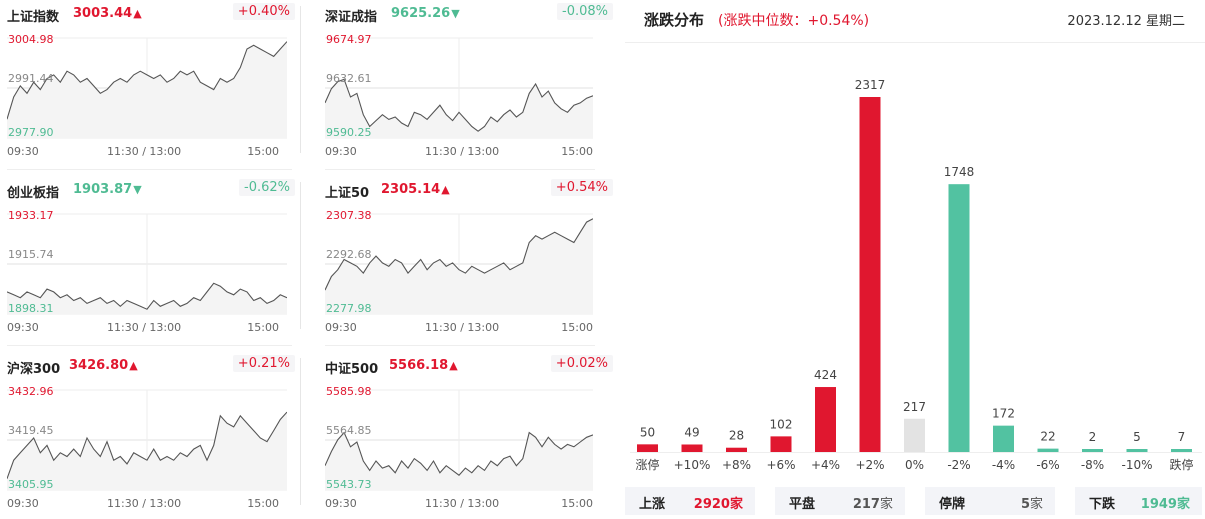 Image resolution: width=1205 pixels, height=519 pixels. Describe the element at coordinates (349, 254) in the screenshot. I see `mid-label: 2292.68` at that location.